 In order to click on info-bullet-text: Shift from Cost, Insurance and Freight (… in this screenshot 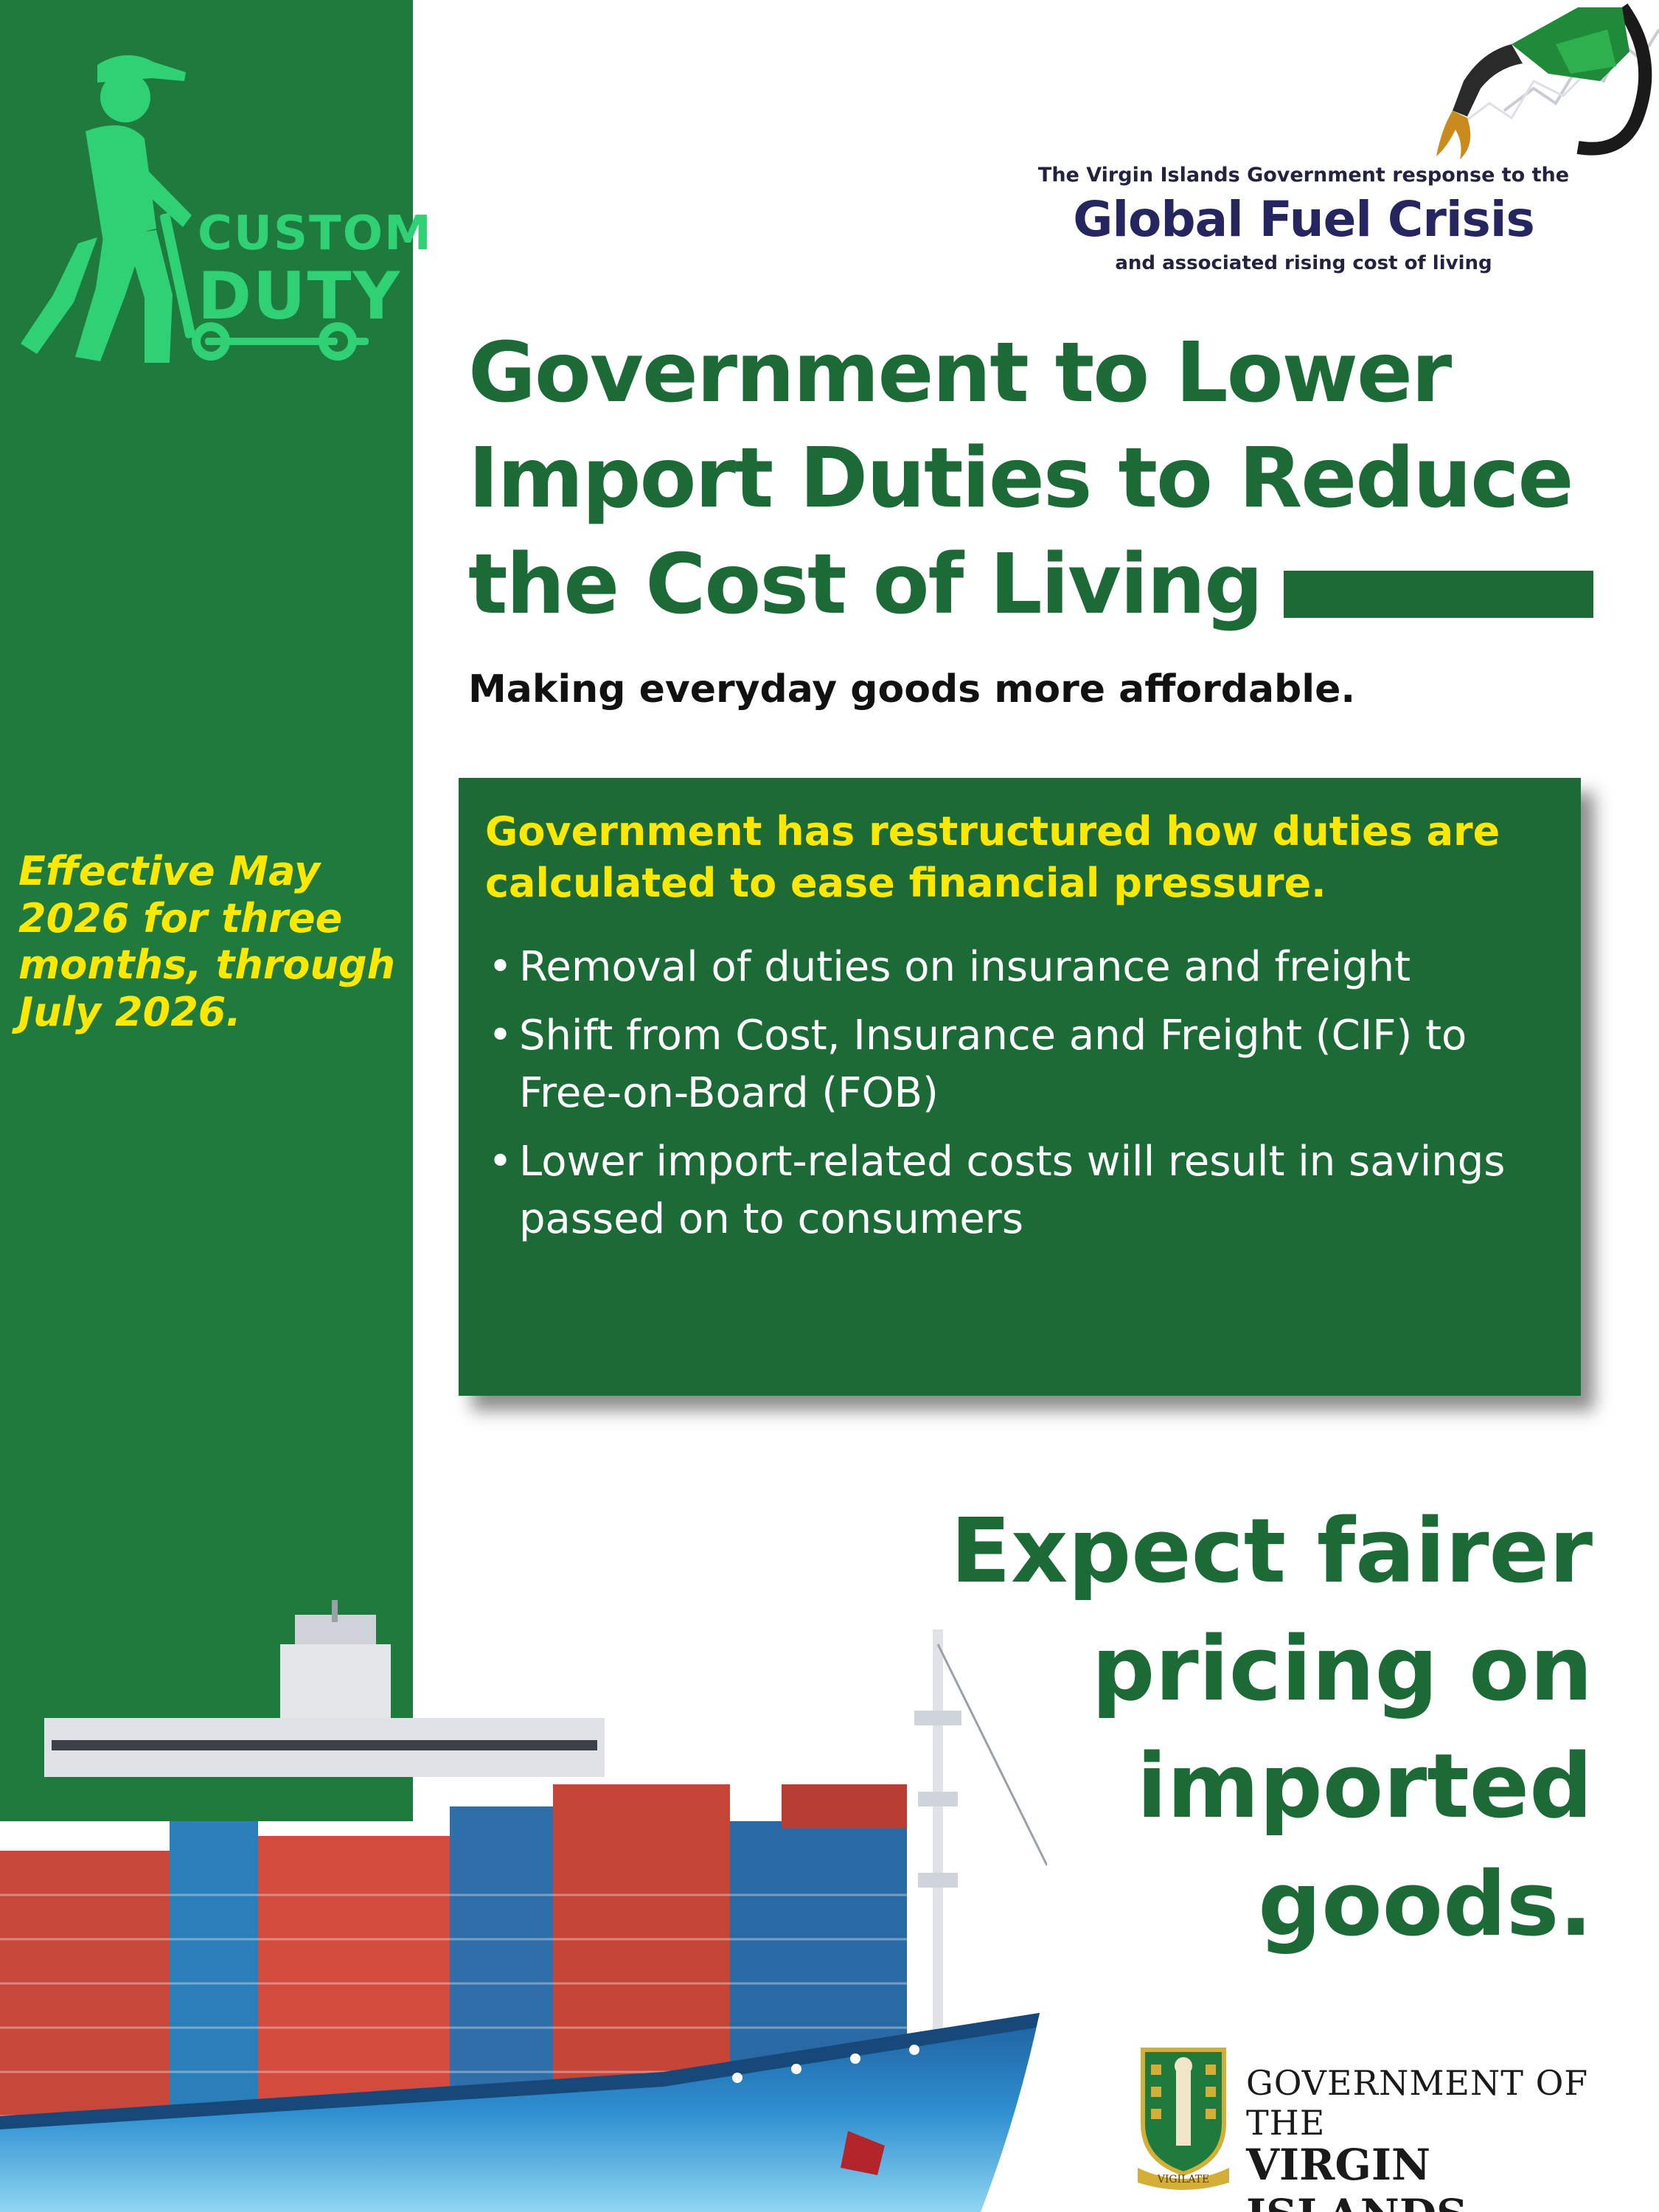, I will do `click(993, 1064)`.